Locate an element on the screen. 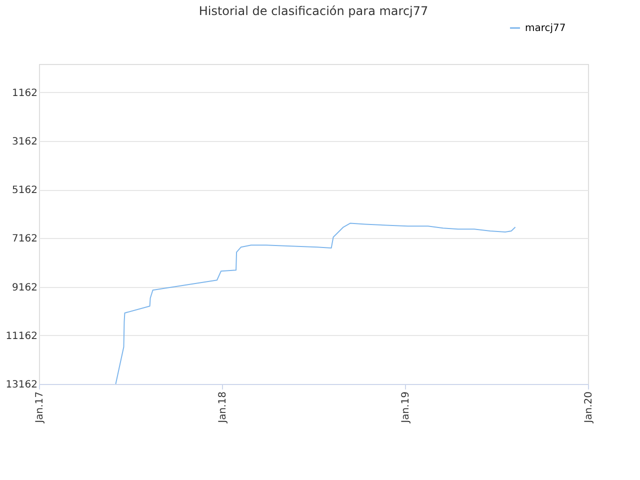  y-tick-label: 9162 is located at coordinates (25, 288).